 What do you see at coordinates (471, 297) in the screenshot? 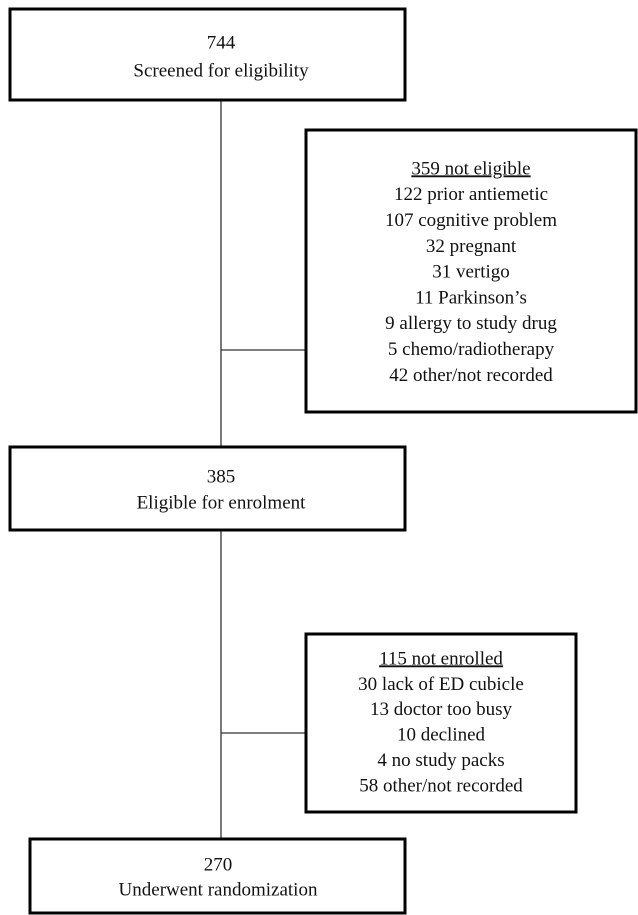
I see `item: 11 Parkinson’s` at bounding box center [471, 297].